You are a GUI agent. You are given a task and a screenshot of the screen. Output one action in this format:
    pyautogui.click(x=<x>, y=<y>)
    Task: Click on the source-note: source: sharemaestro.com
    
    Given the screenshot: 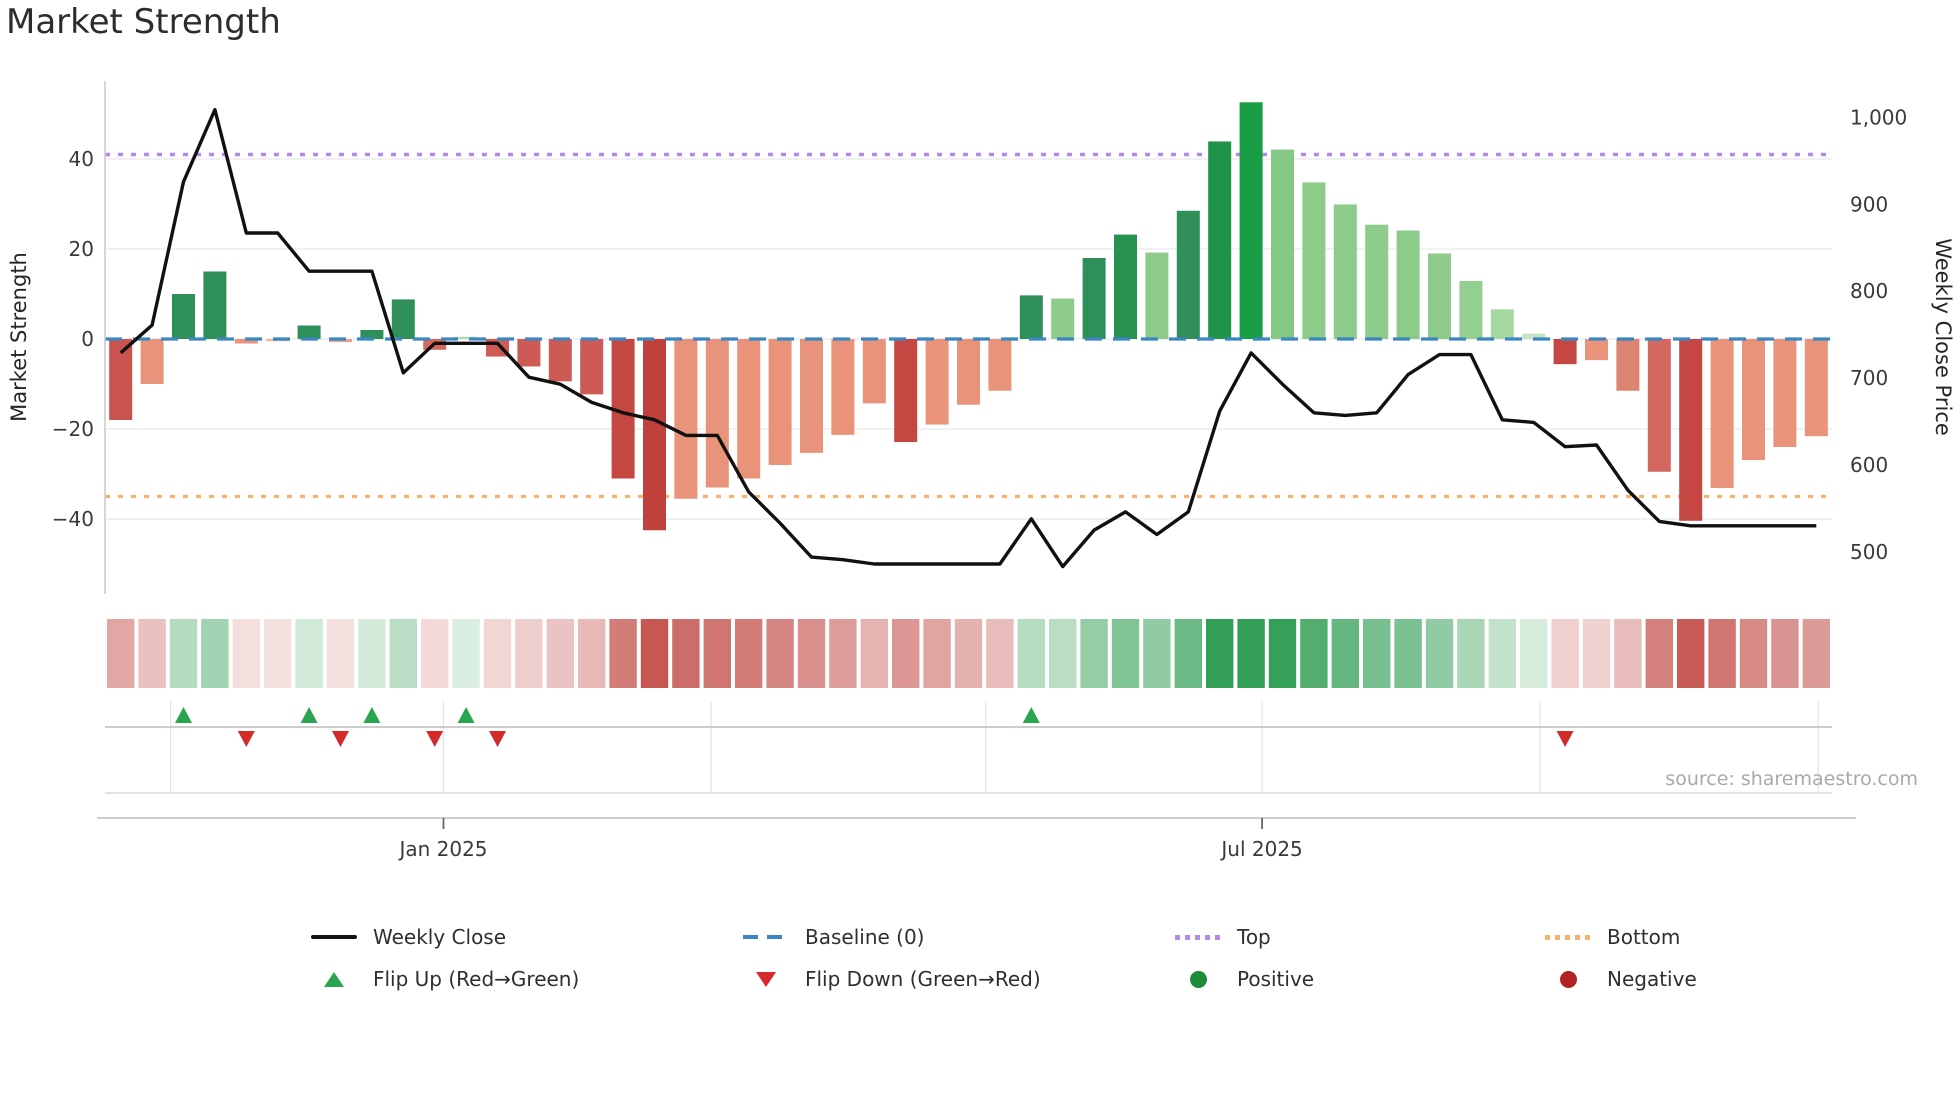 What is the action you would take?
    pyautogui.click(x=1791, y=779)
    